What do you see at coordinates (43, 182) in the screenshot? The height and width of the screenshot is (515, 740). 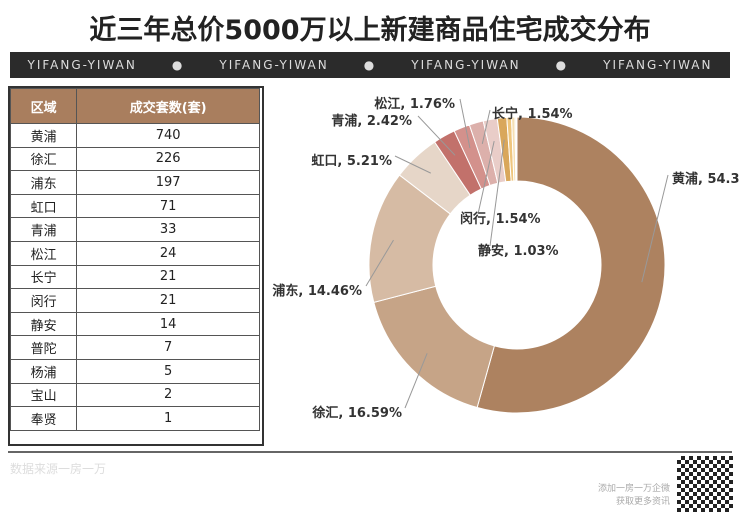 I see `district-cell: 浦东` at bounding box center [43, 182].